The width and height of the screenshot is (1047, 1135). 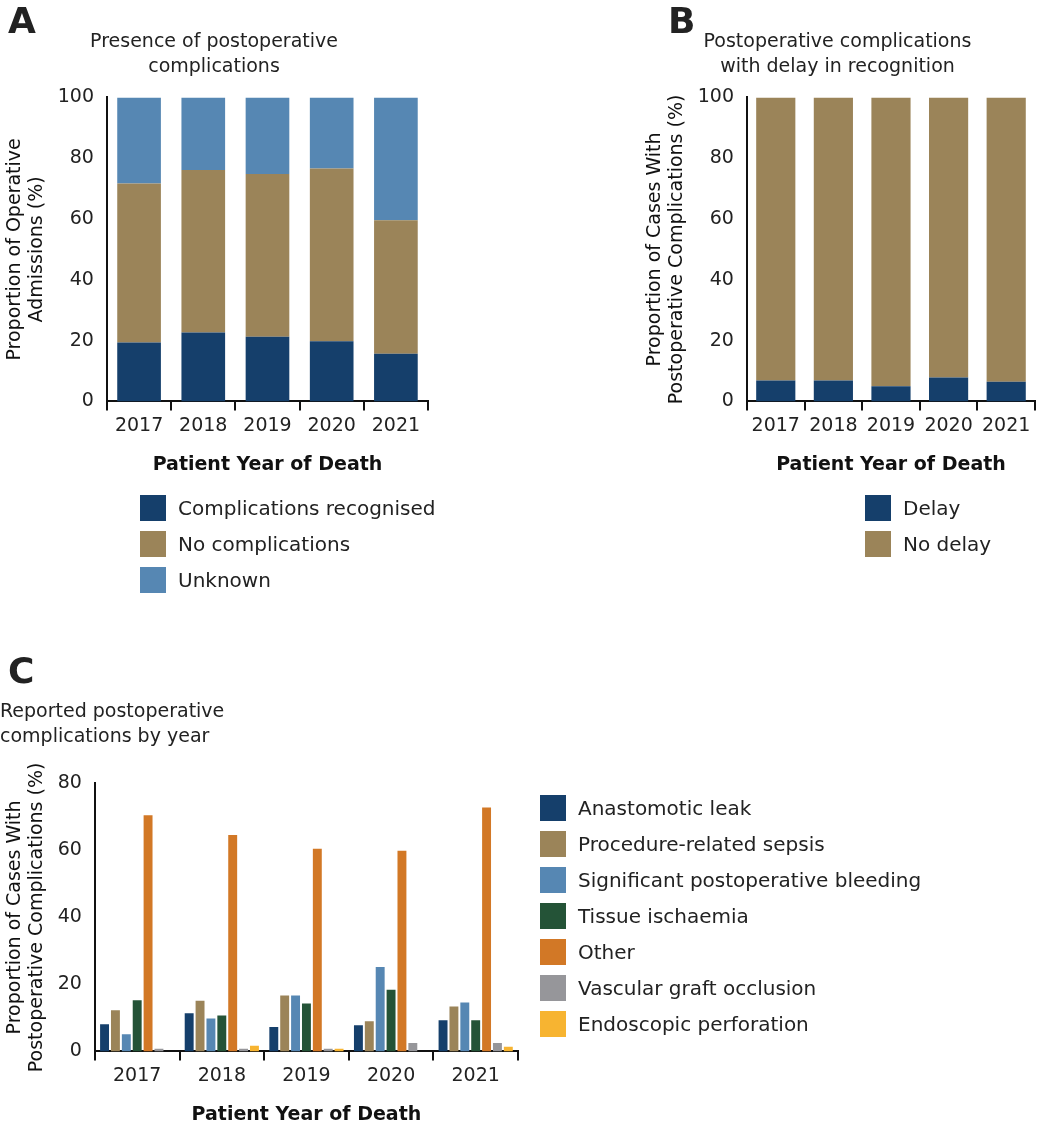 What do you see at coordinates (75, 95) in the screenshot?
I see `y-tick-label: 100` at bounding box center [75, 95].